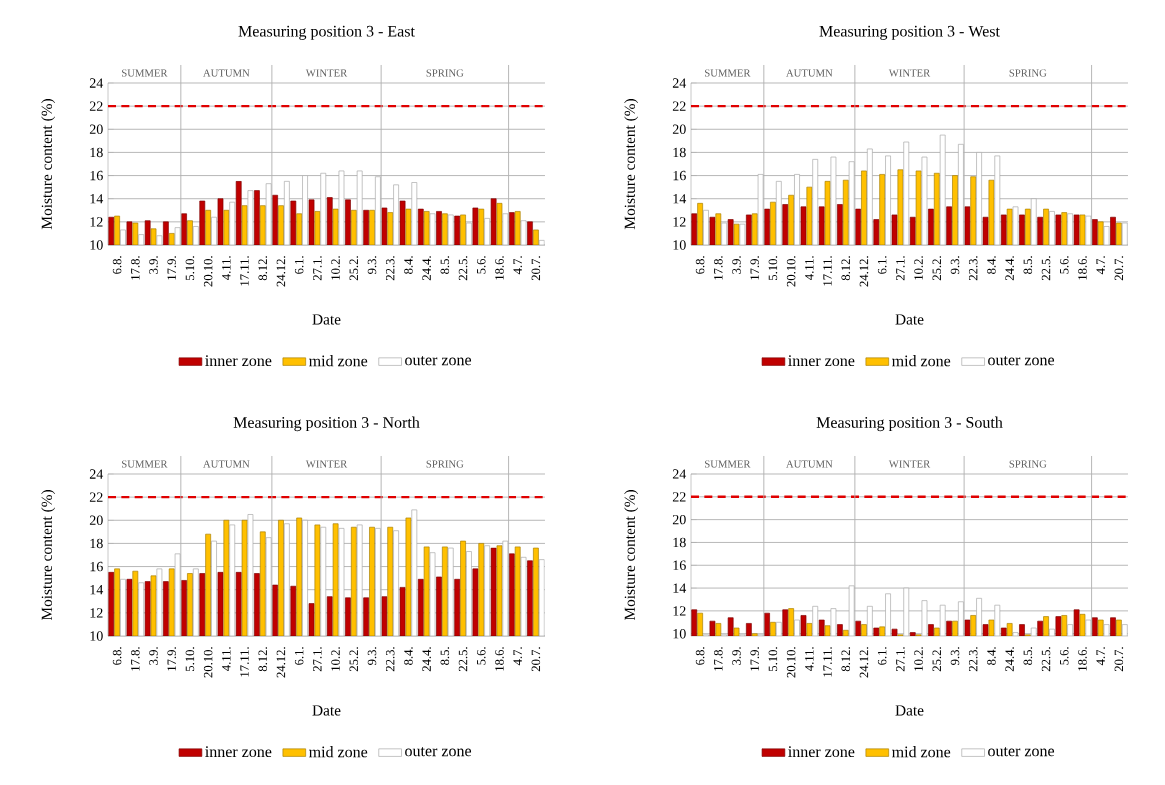  I want to click on y-tick-label: 18, so click(679, 542).